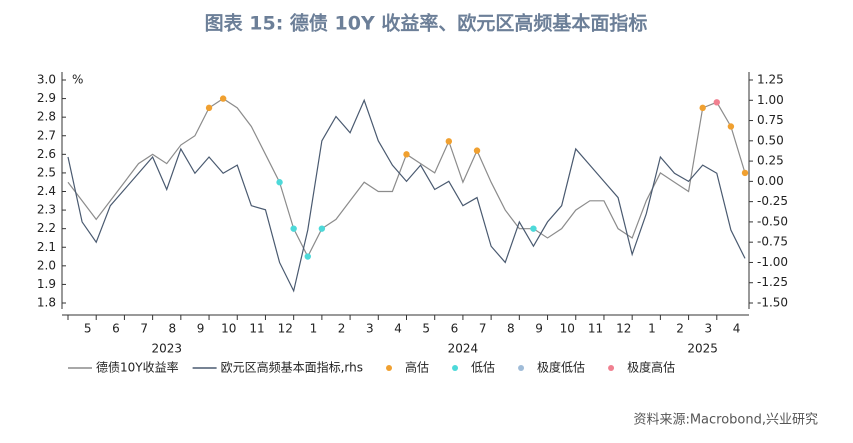 This screenshot has width=853, height=443. I want to click on y2-tick-label: 0.75, so click(770, 120).